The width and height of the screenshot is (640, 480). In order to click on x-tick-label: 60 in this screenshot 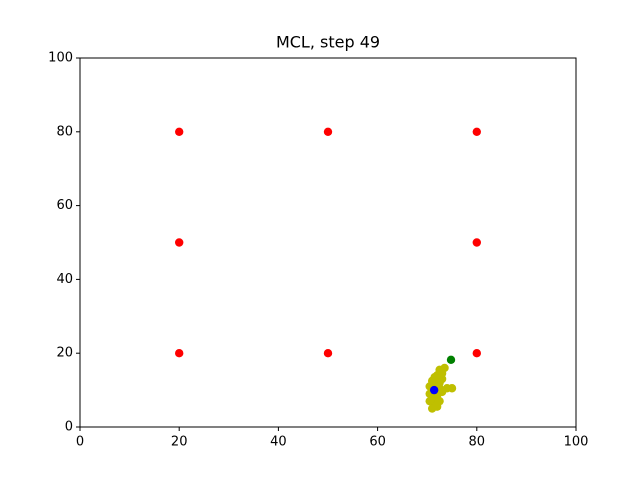, I will do `click(377, 442)`.